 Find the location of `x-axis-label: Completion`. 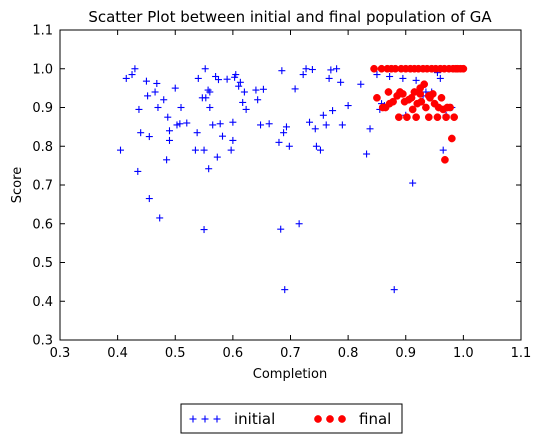

x-axis-label: Completion is located at coordinates (290, 374).